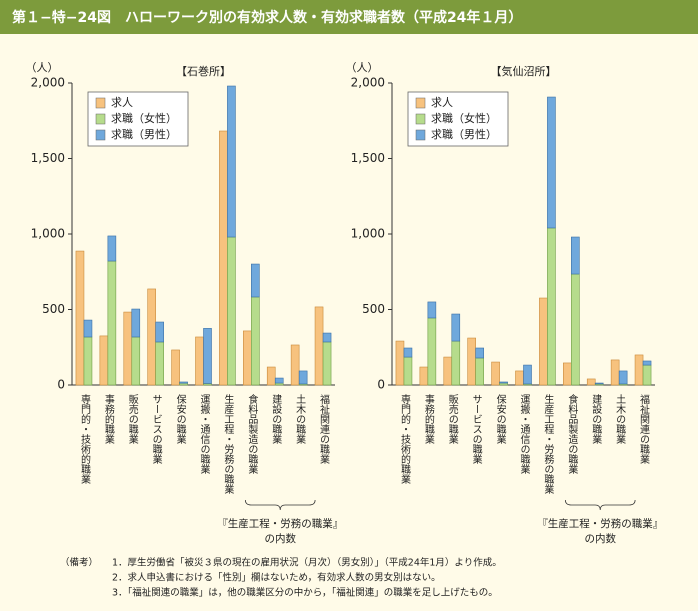  What do you see at coordinates (79, 563) in the screenshot?
I see `notes-label: （備考）` at bounding box center [79, 563].